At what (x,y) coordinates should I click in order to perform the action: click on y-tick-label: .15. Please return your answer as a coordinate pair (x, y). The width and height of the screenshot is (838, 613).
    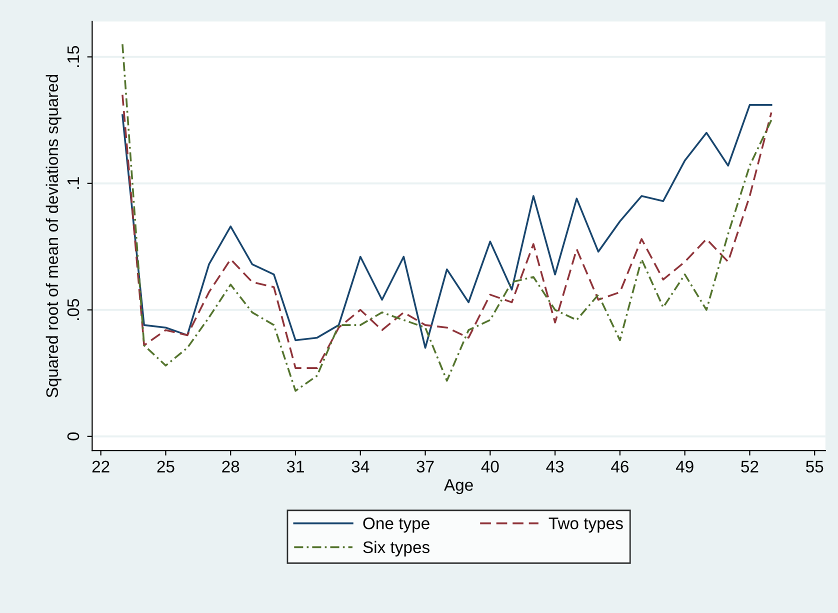
    Looking at the image, I should click on (74, 56).